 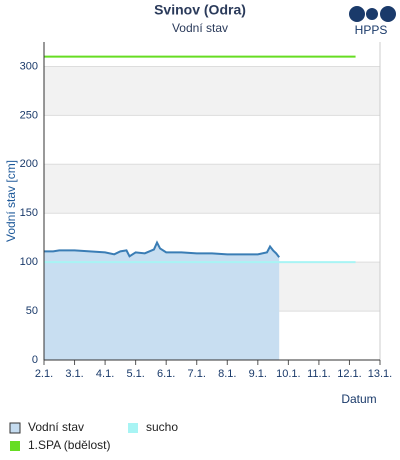 What do you see at coordinates (74, 374) in the screenshot?
I see `x-tick-label: 3.1.` at bounding box center [74, 374].